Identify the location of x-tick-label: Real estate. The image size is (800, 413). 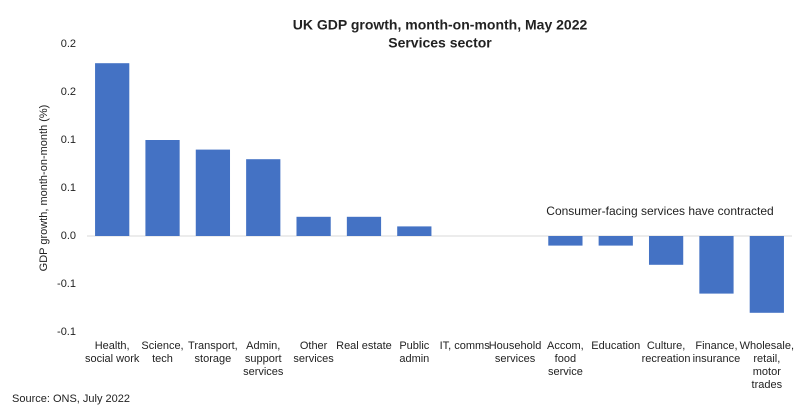
(364, 346).